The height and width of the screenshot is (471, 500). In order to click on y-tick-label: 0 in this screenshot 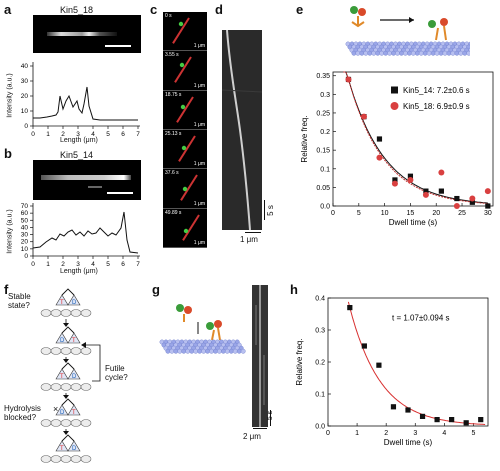, I will do `click(26, 256)`.